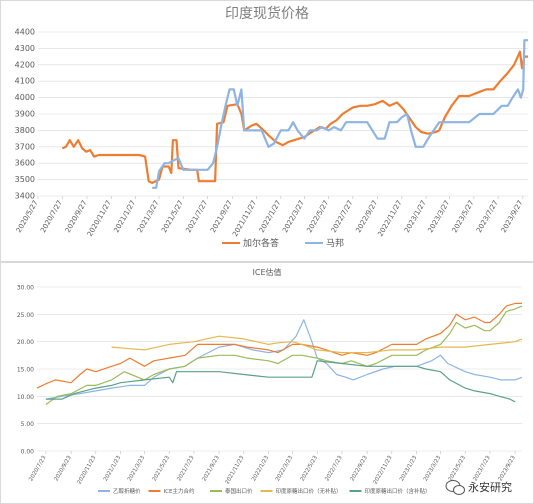 This screenshot has height=504, width=534. Describe the element at coordinates (239, 491) in the screenshot. I see `legend-label-3: 泰国出口价` at that location.